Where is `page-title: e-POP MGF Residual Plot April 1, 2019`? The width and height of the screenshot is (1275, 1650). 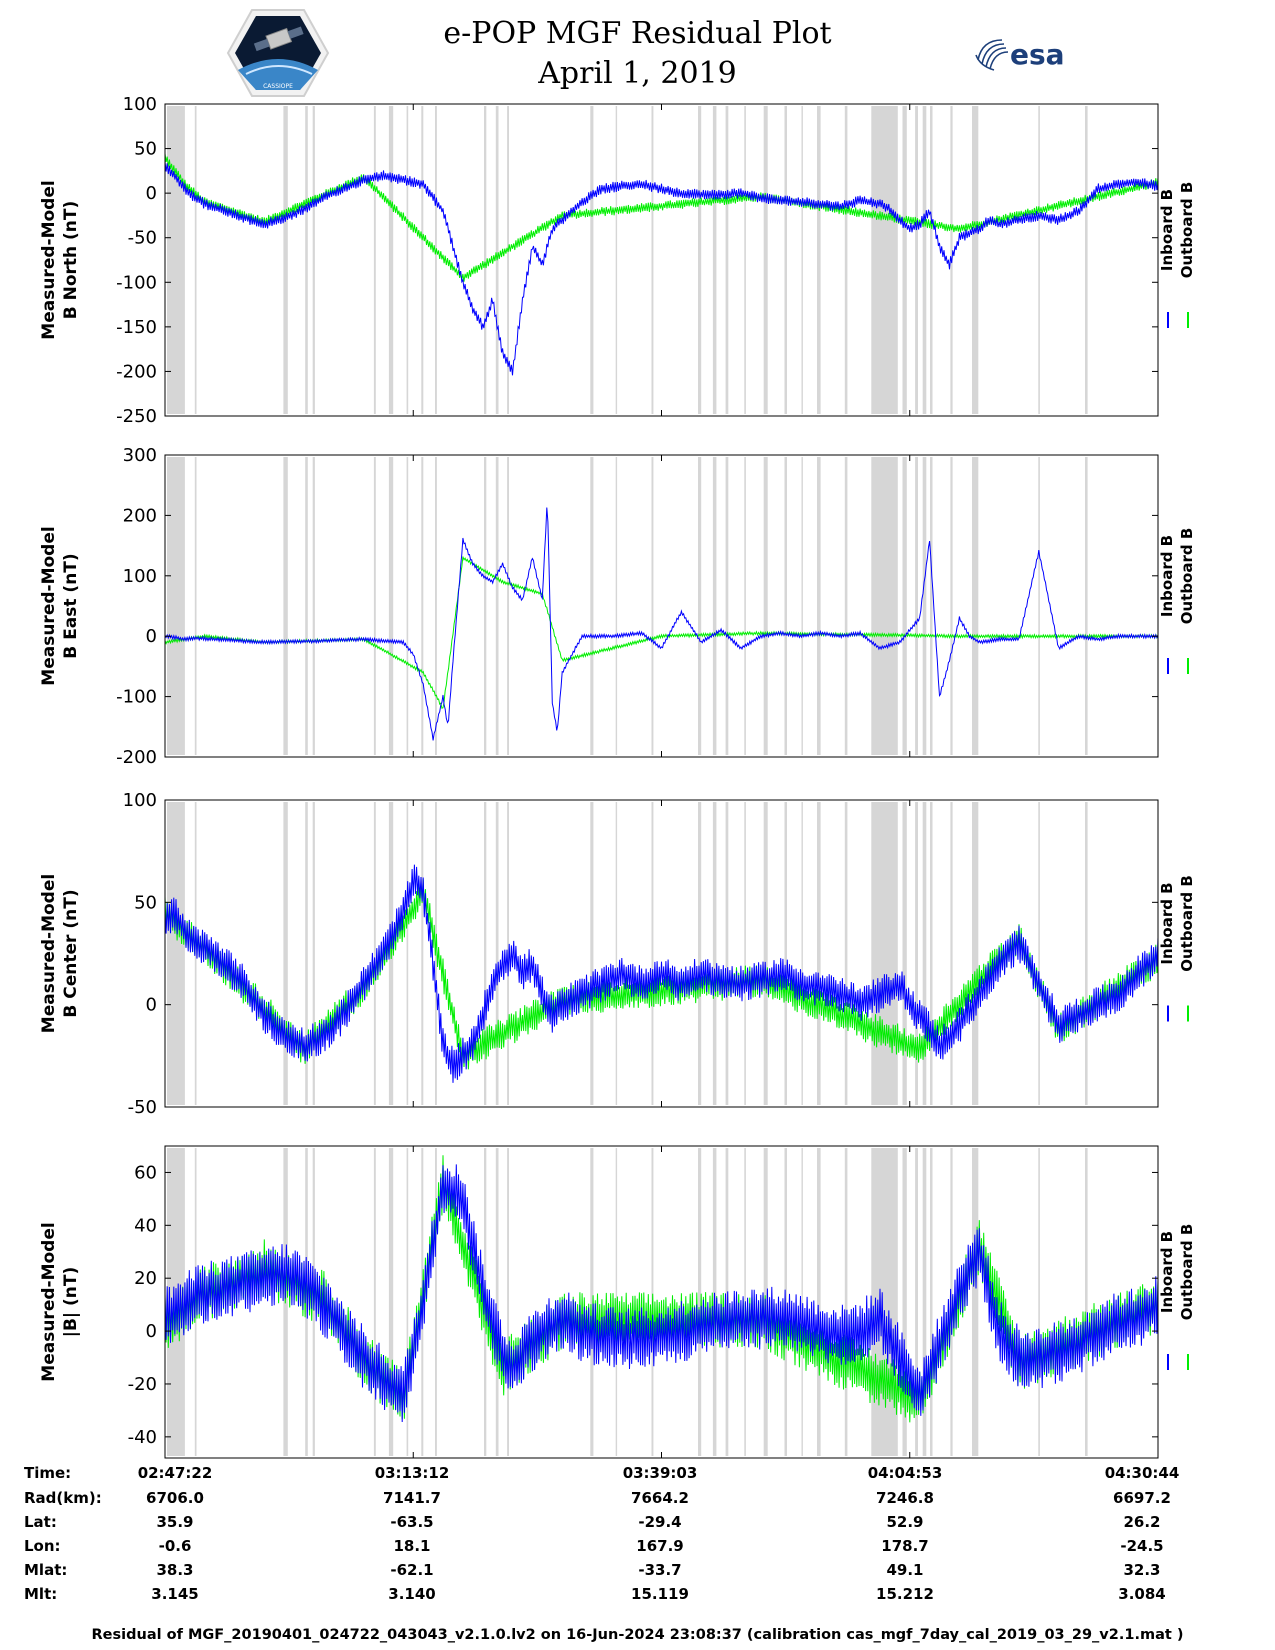 page-title: e-POP MGF Residual Plot April 1, 2019 is located at coordinates (637, 54).